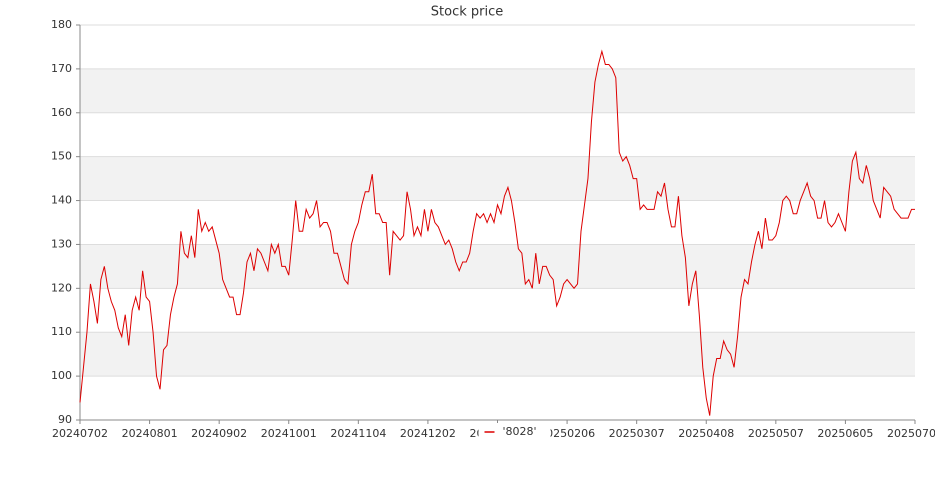 The image size is (935, 500). I want to click on y-tick-label: 140, so click(61, 200).